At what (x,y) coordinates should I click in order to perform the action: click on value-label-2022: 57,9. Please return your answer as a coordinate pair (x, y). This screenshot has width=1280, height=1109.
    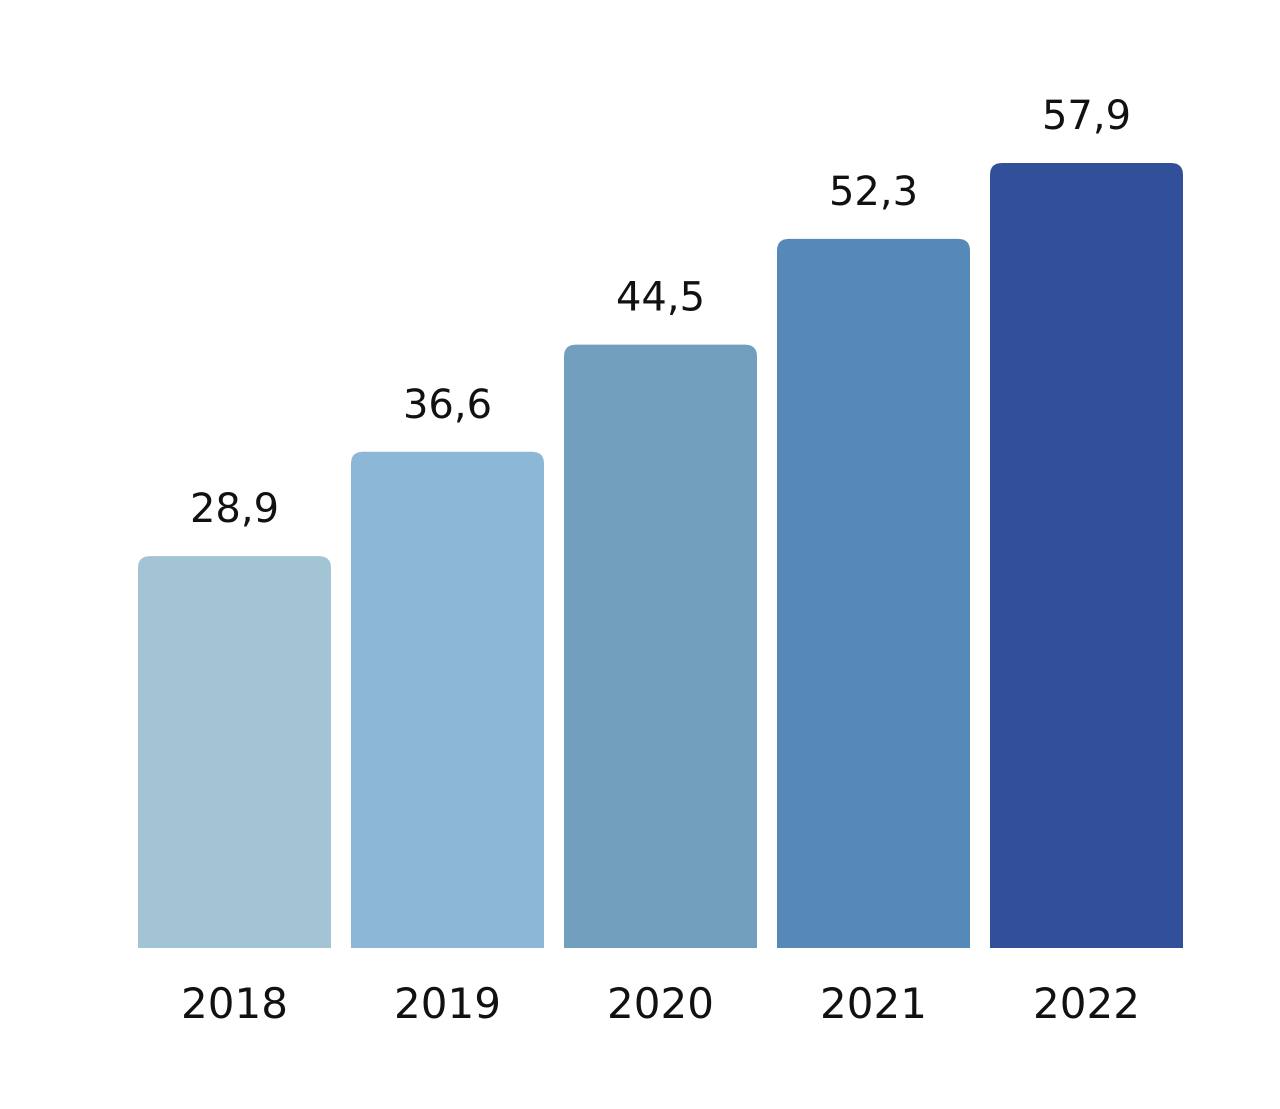
    Looking at the image, I should click on (1086, 116).